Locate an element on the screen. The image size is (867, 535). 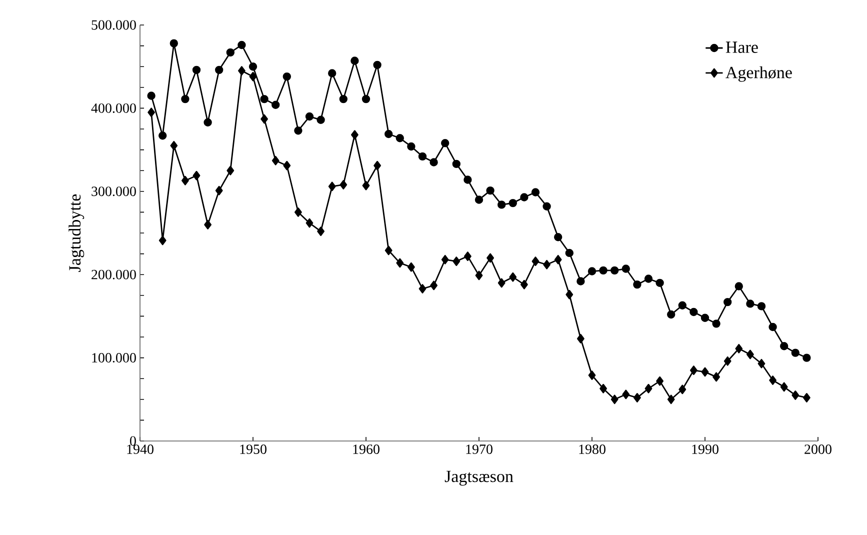
legend-label: Agerhøne is located at coordinates (759, 74).